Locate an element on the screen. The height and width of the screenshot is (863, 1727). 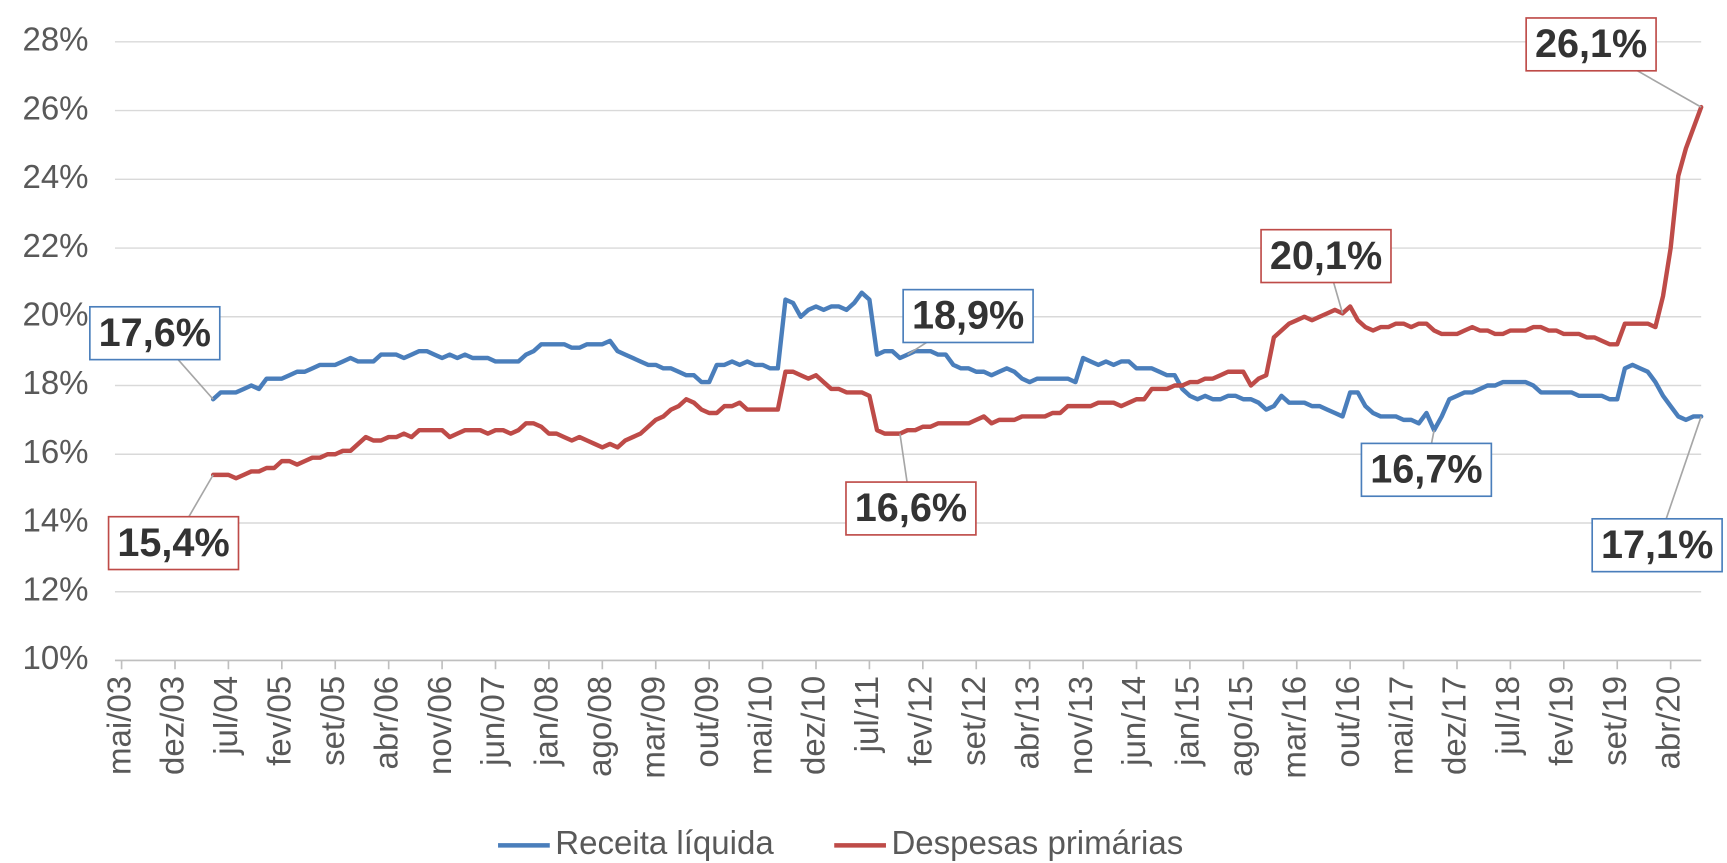
x-tick-label: ago/15 is located at coordinates (1240, 726).